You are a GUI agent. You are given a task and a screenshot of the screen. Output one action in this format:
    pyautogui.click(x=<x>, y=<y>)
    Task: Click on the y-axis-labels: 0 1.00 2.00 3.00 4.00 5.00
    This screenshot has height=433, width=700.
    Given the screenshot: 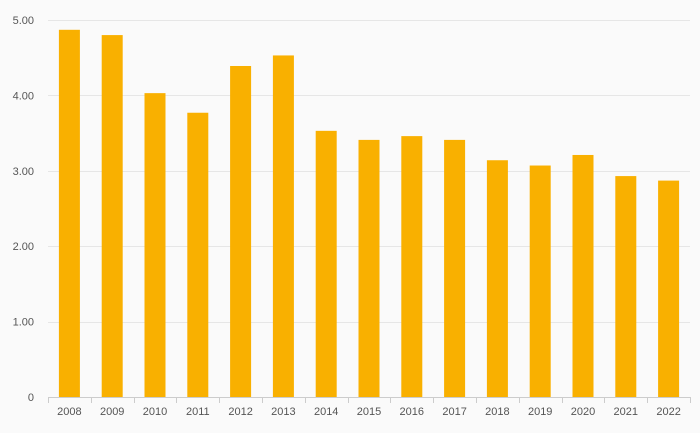 What is the action you would take?
    pyautogui.click(x=23, y=209)
    